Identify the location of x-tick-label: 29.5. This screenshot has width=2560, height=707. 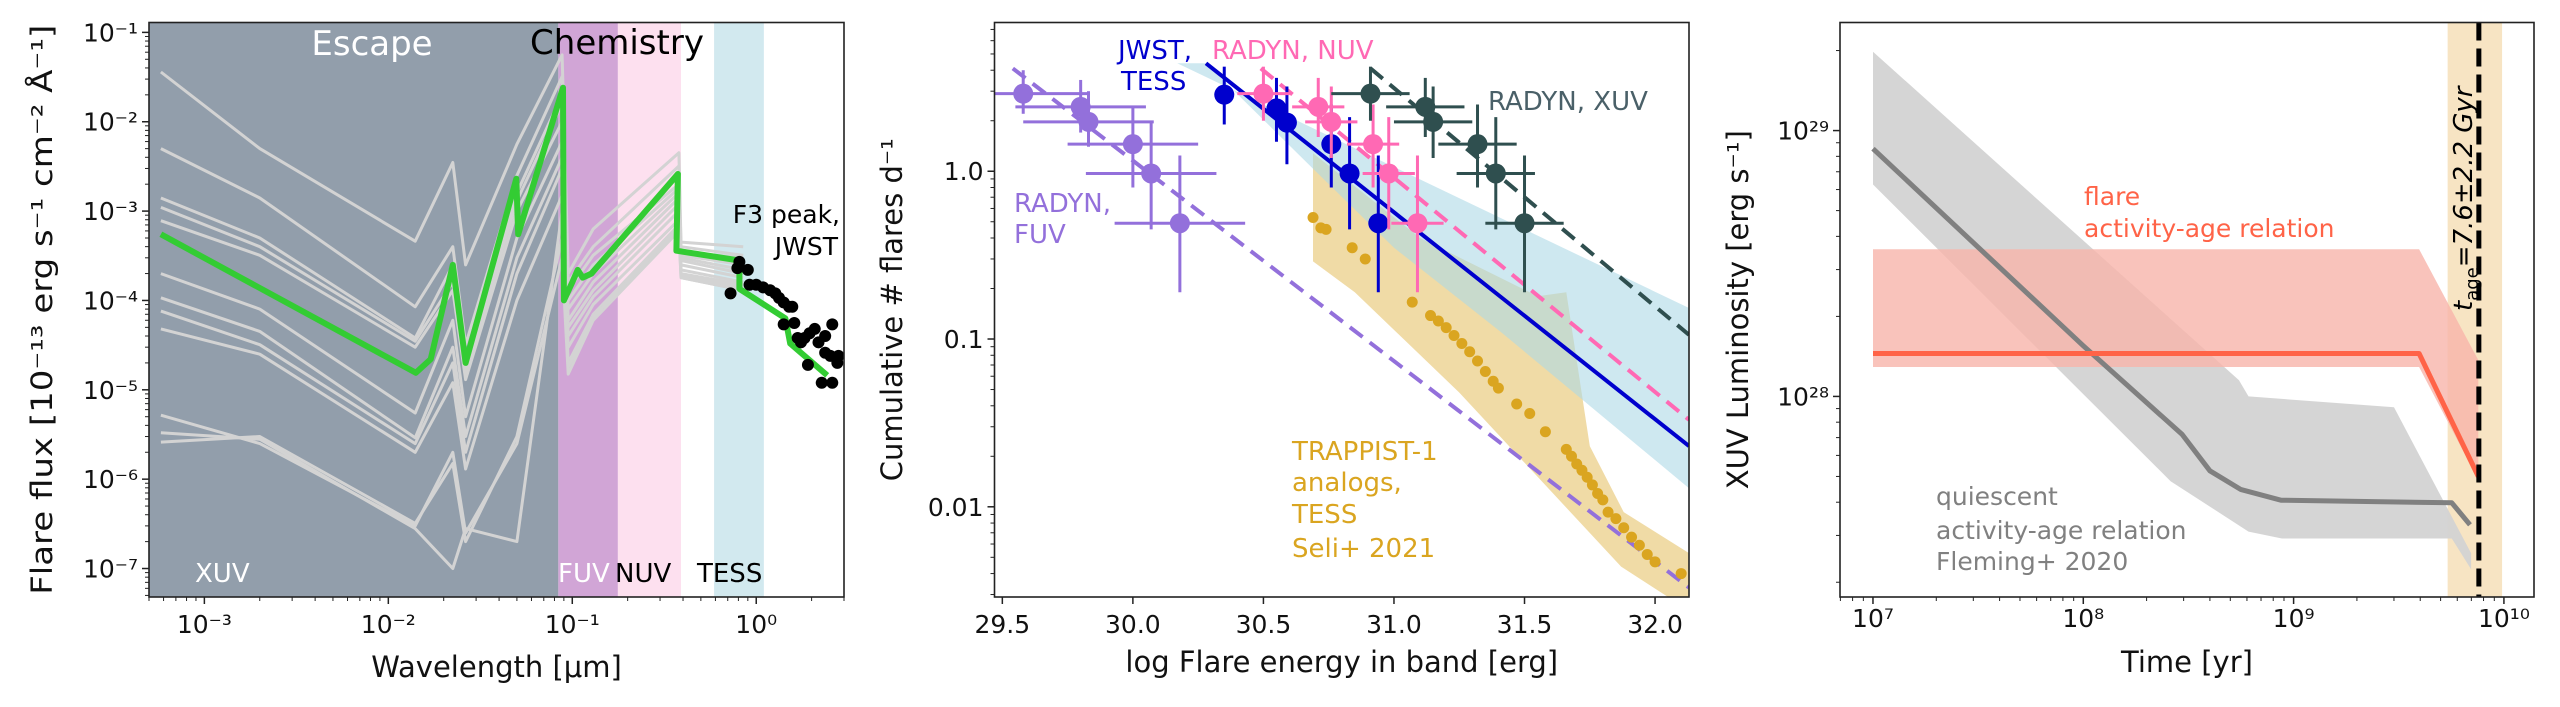
(1002, 624).